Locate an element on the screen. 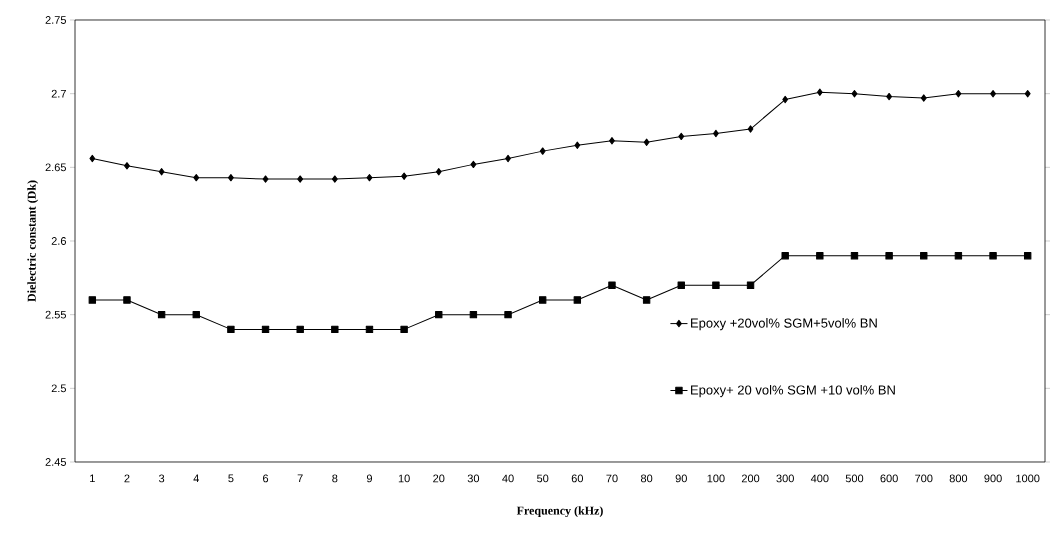 The image size is (1059, 560). x-tick-label: 50 is located at coordinates (543, 478).